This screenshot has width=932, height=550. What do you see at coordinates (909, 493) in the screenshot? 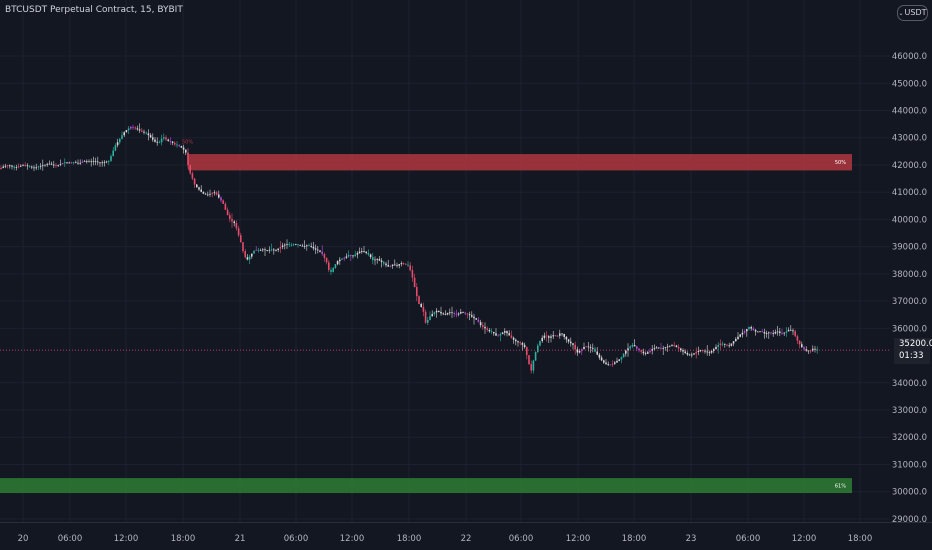
I see `price-tick-label: 30000.0` at bounding box center [909, 493].